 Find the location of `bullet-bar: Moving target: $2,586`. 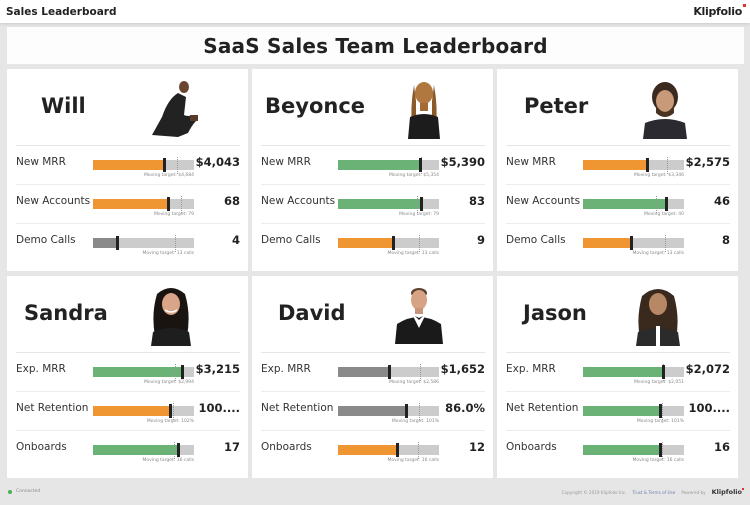

bullet-bar: Moving target: $2,586 is located at coordinates (388, 374).